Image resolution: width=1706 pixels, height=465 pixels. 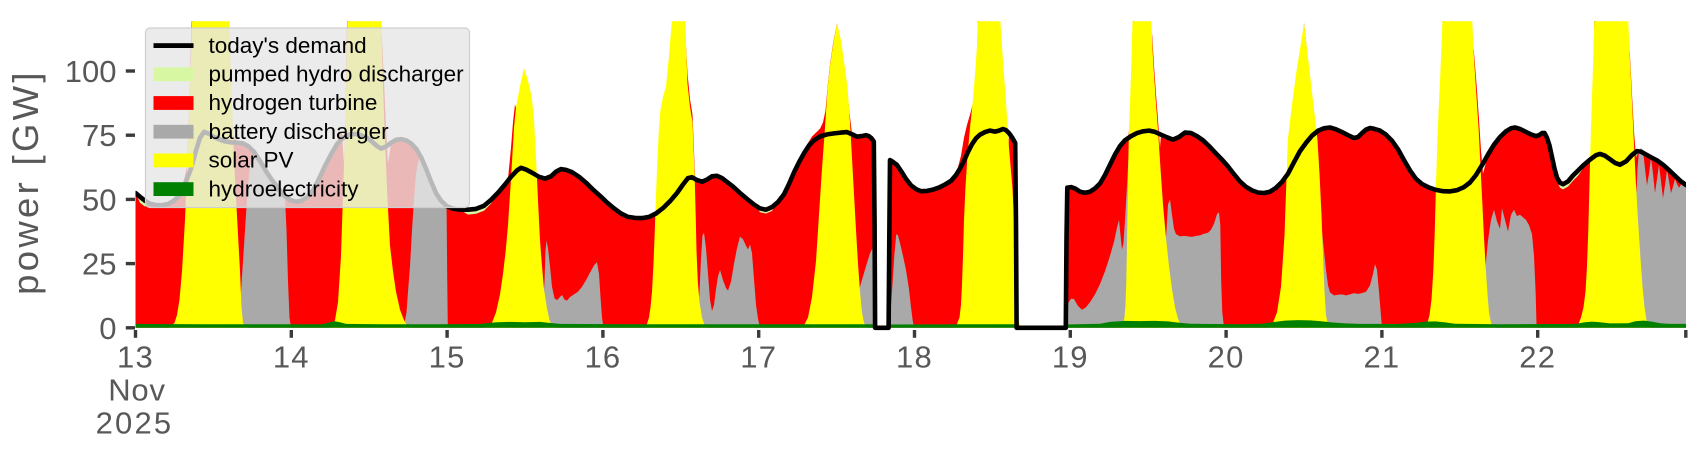 What do you see at coordinates (99, 264) in the screenshot?
I see `svg-text: 25` at bounding box center [99, 264].